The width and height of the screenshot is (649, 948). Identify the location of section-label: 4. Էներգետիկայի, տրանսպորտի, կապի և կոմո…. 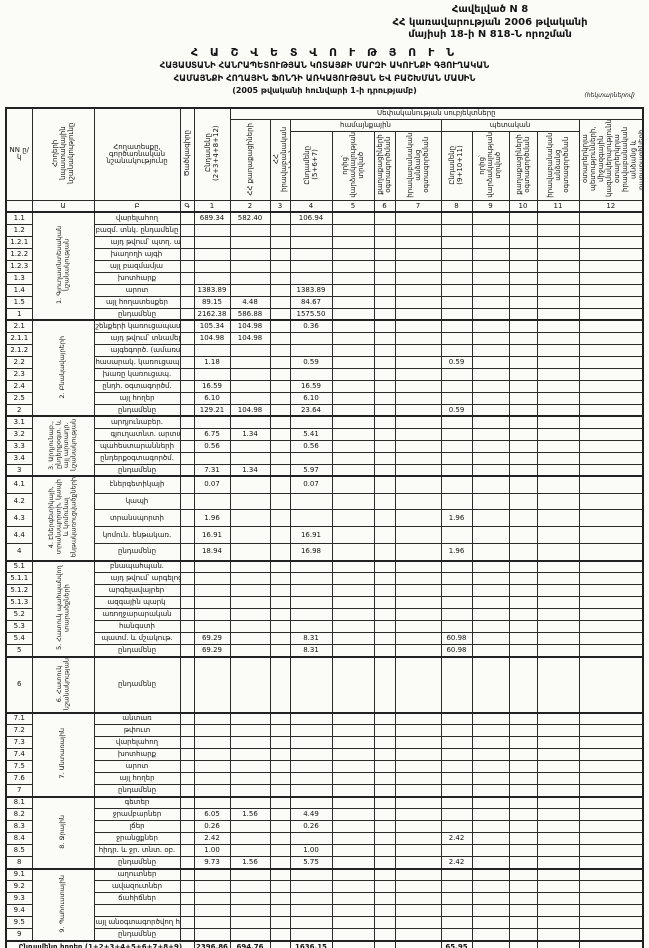
(63, 518).